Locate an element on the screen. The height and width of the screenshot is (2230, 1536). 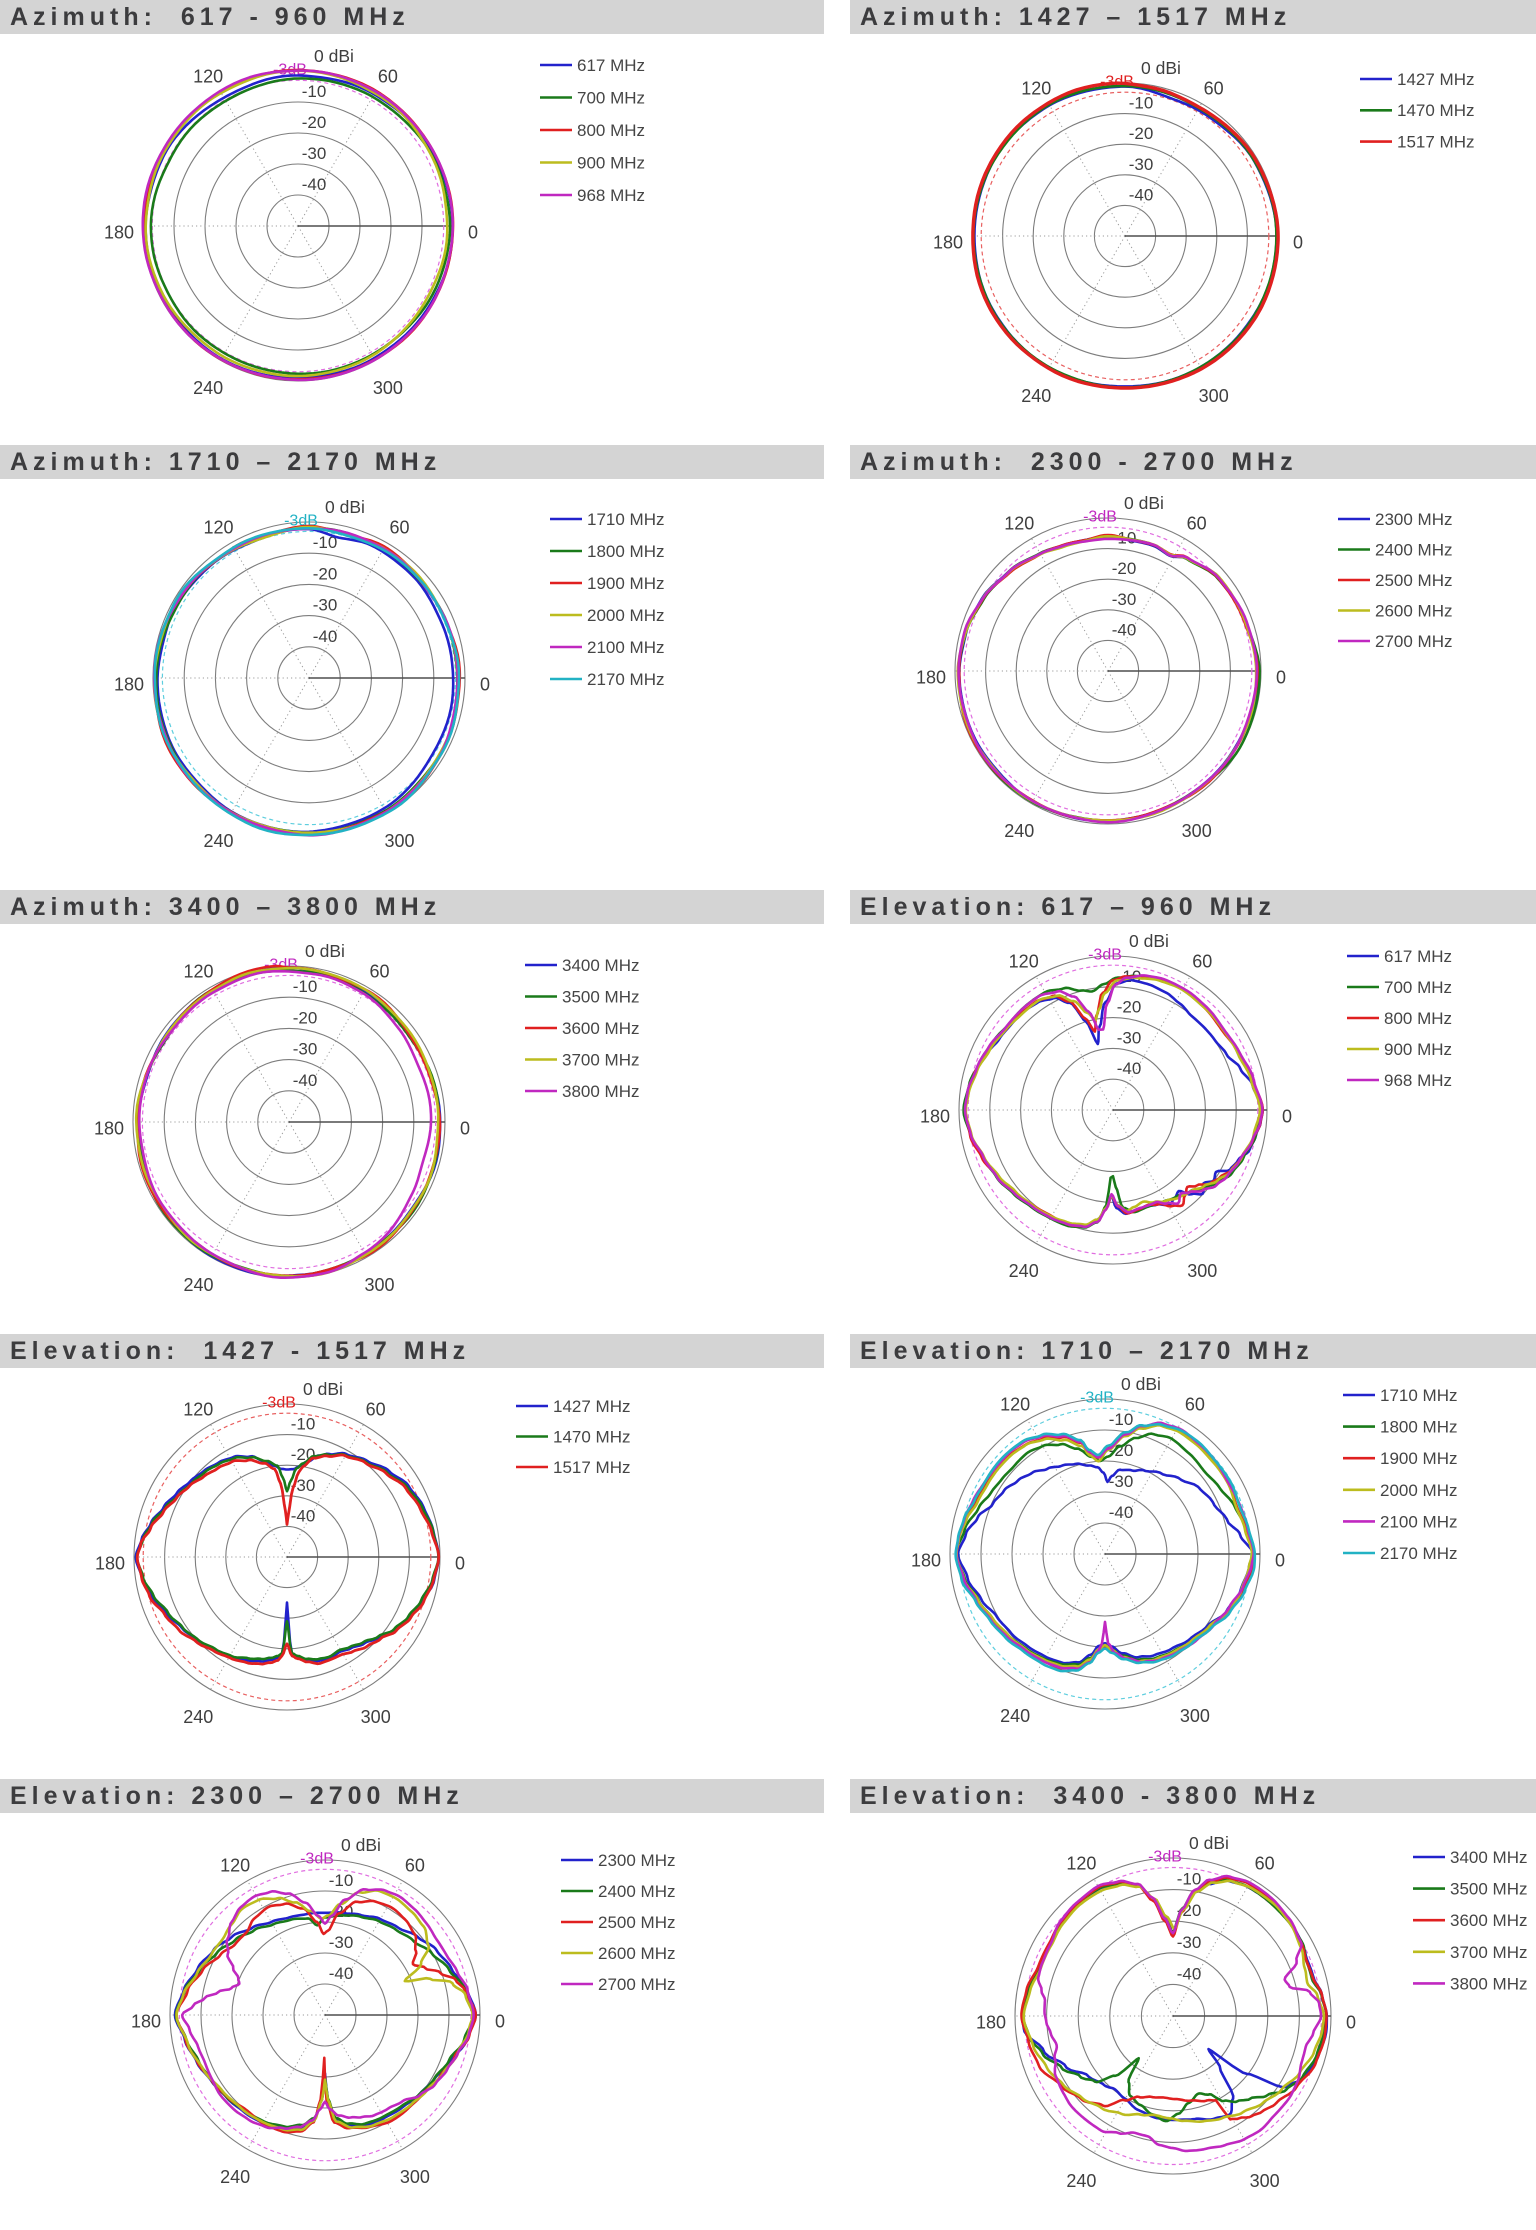
svg-text: 2400 MHz is located at coordinates (636, 1891).